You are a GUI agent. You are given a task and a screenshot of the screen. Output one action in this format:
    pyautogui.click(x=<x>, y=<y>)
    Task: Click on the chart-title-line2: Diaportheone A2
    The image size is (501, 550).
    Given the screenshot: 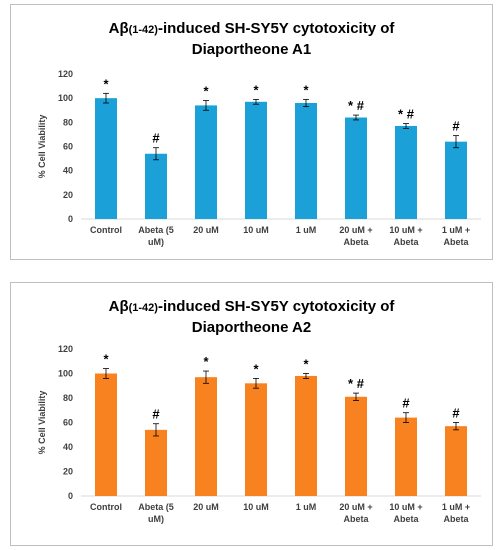 What is the action you would take?
    pyautogui.click(x=251, y=327)
    